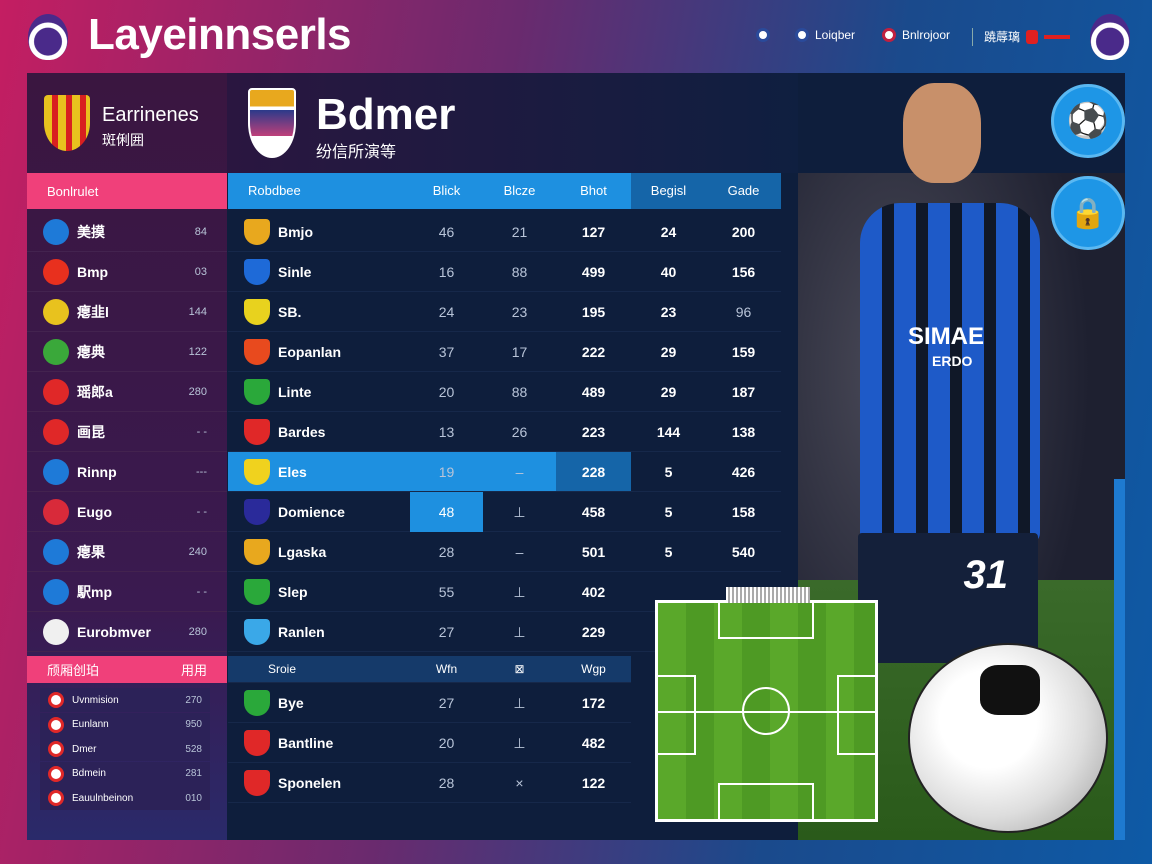  I want to click on sidebar-item: 瘪果 240, so click(127, 552).